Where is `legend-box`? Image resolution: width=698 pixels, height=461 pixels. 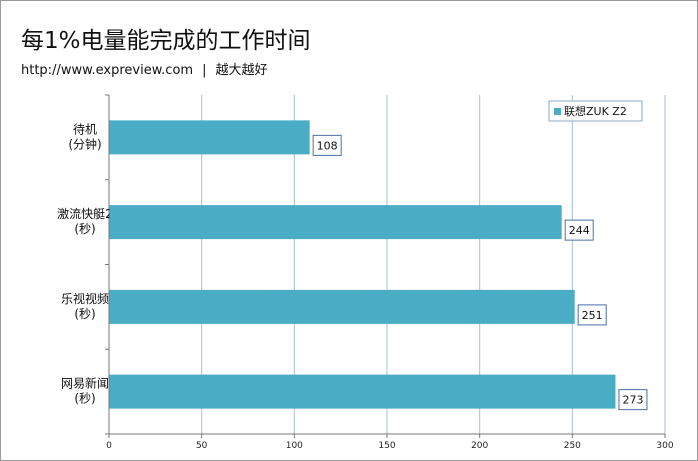
legend-box is located at coordinates (595, 111).